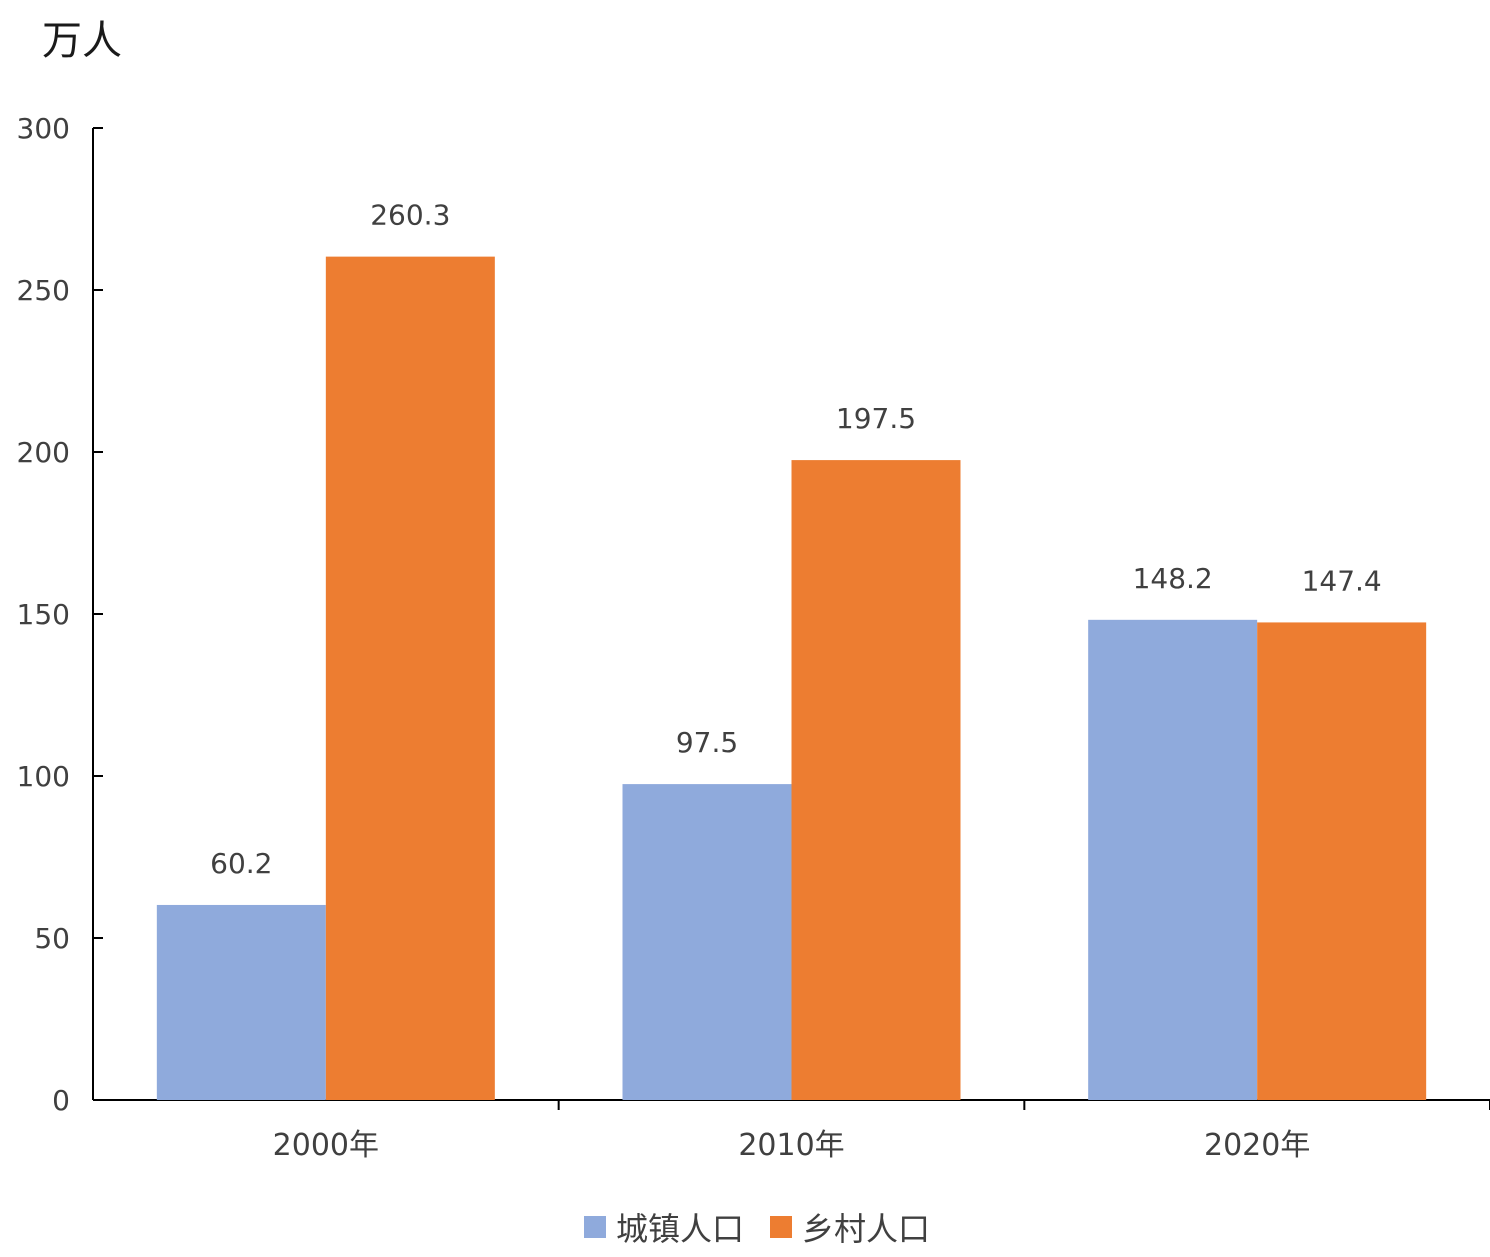 This screenshot has width=1490, height=1257. I want to click on x-category-label: 2010年, so click(791, 1145).